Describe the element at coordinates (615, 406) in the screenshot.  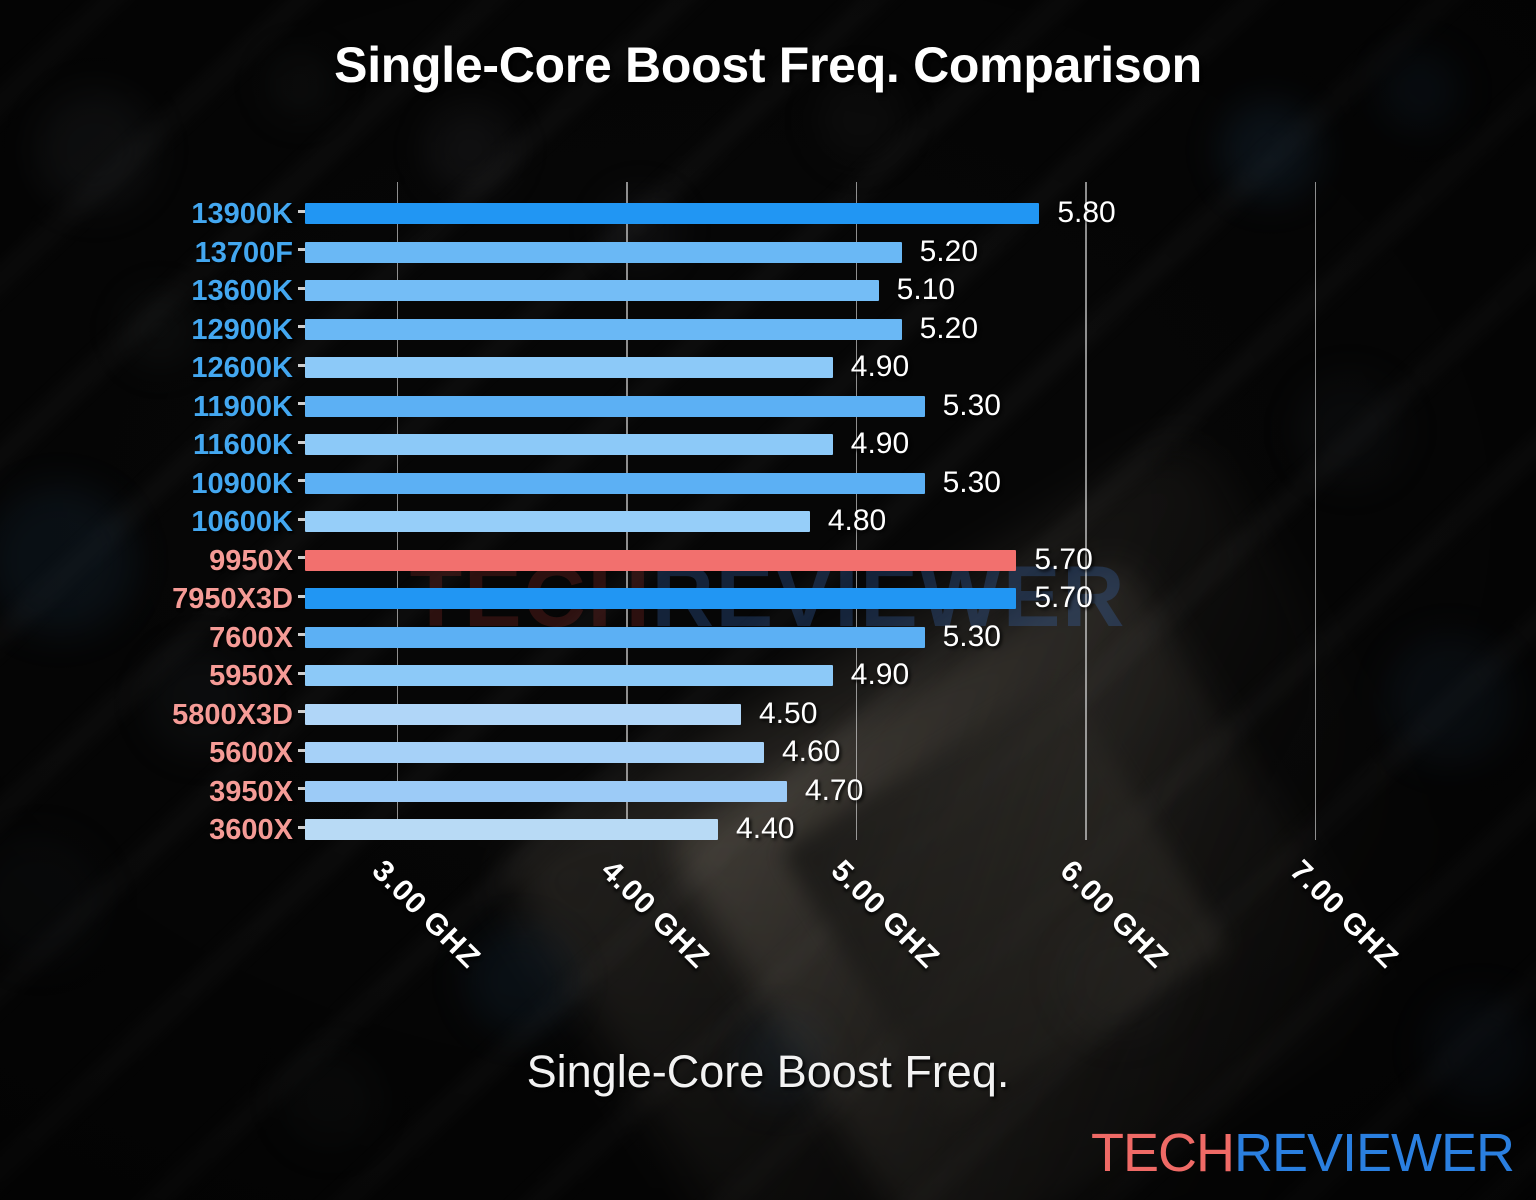
I see `bar-11900k` at that location.